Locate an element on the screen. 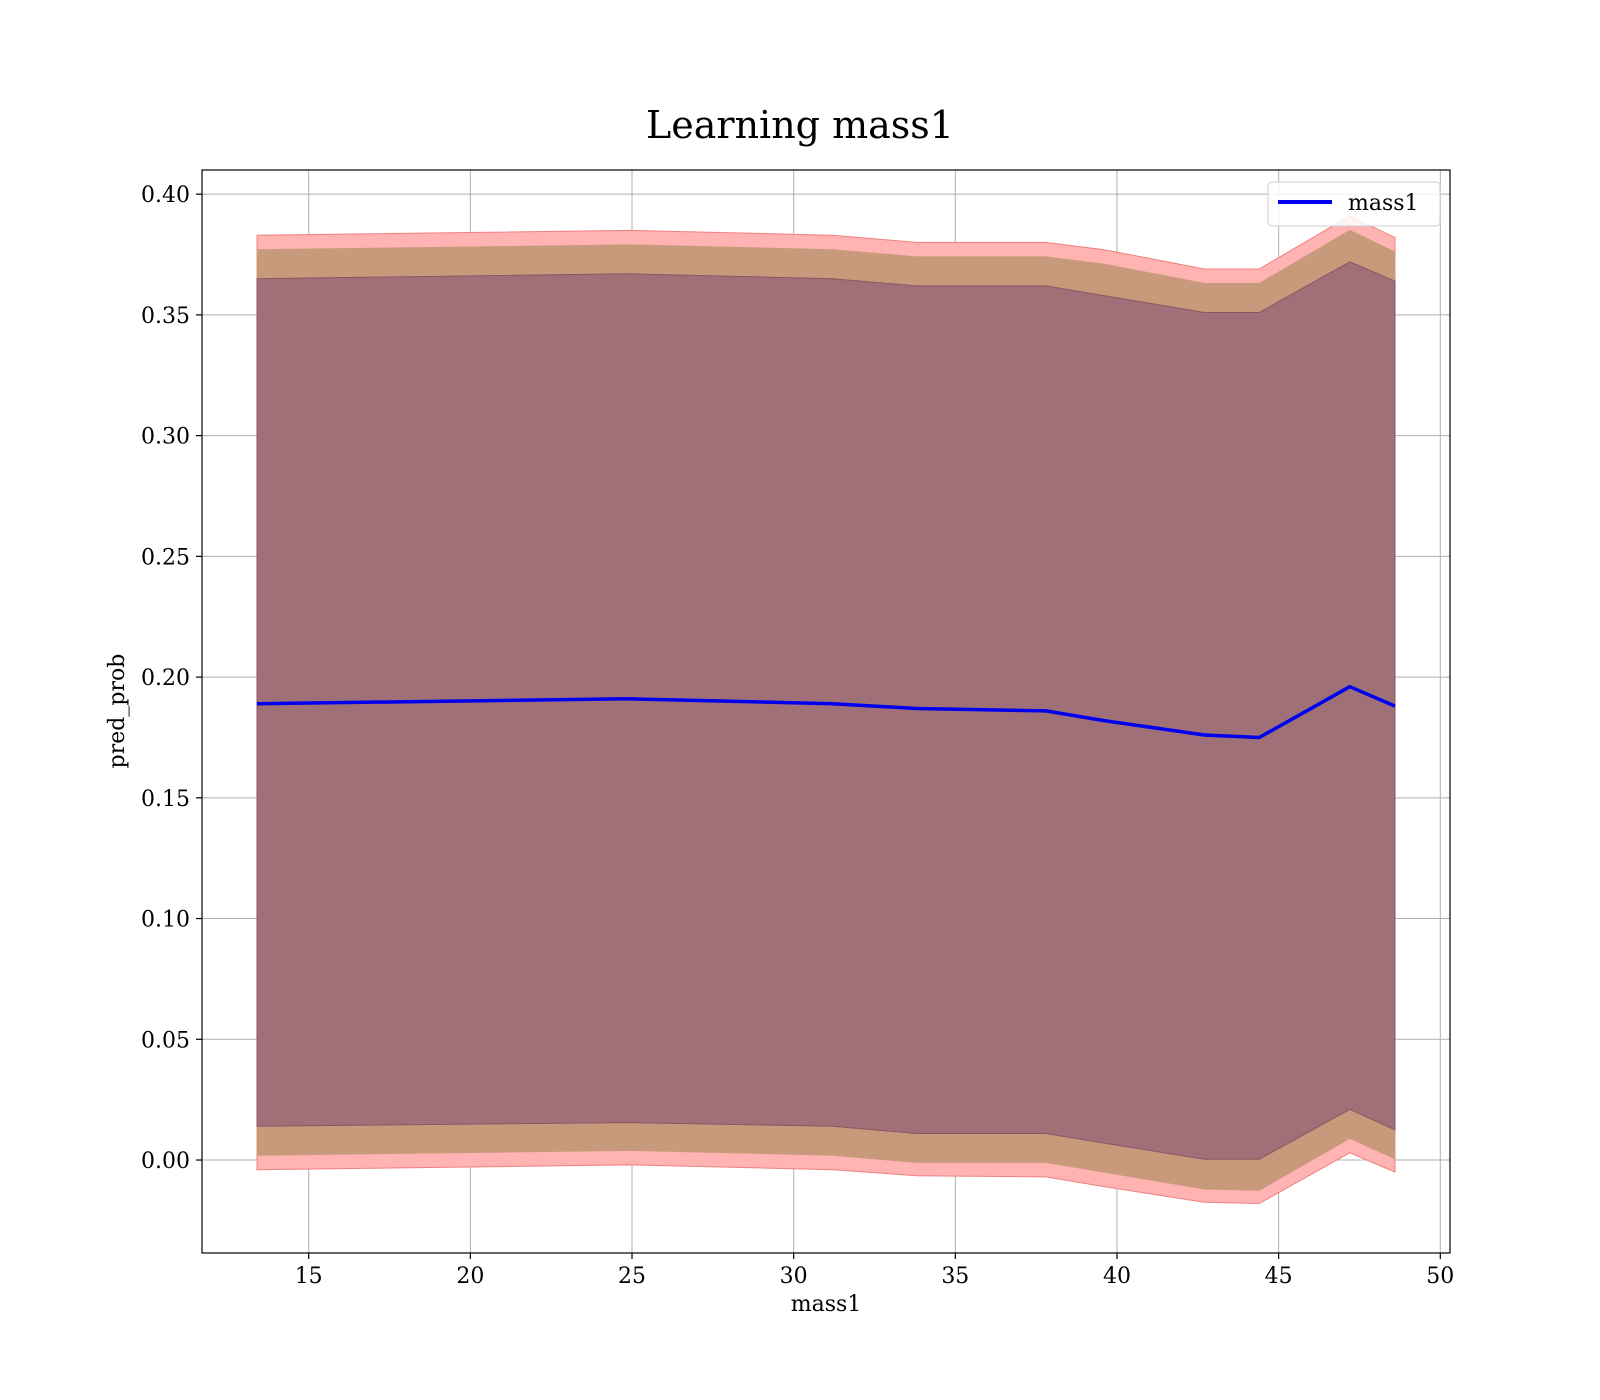  x-tick-label: 50 is located at coordinates (1440, 1276).